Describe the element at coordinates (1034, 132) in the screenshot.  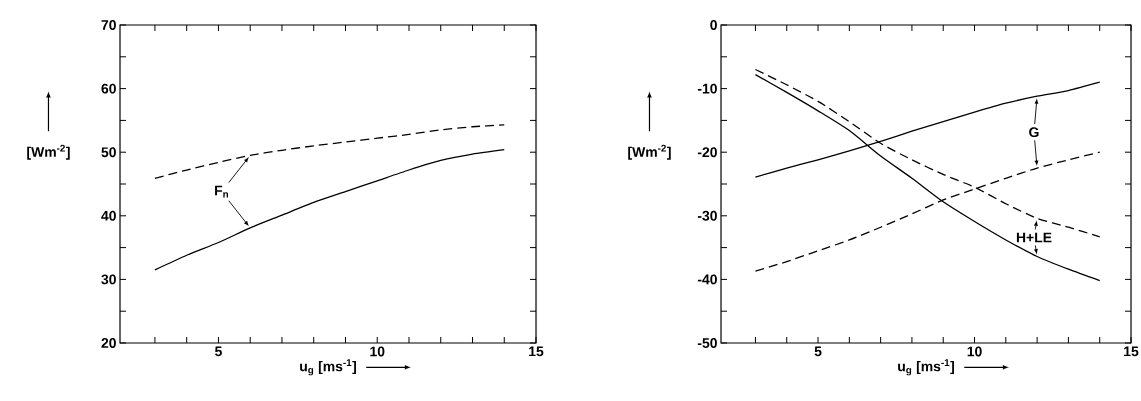
I see `annotation: G` at that location.